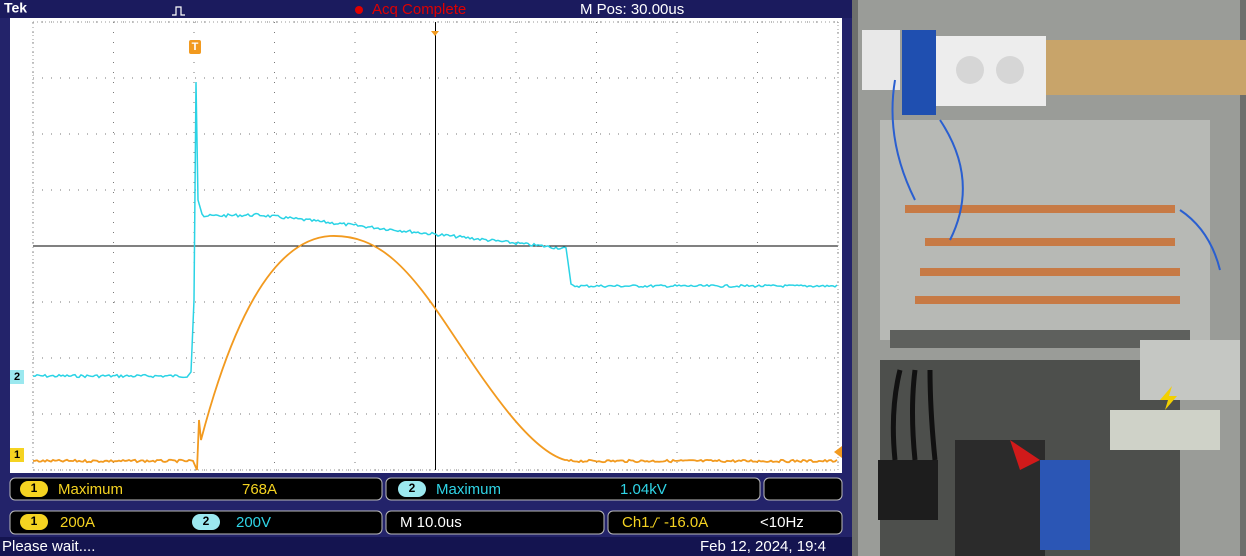 The height and width of the screenshot is (556, 1246). Describe the element at coordinates (636, 522) in the screenshot. I see `trigger-source: Ch1` at that location.